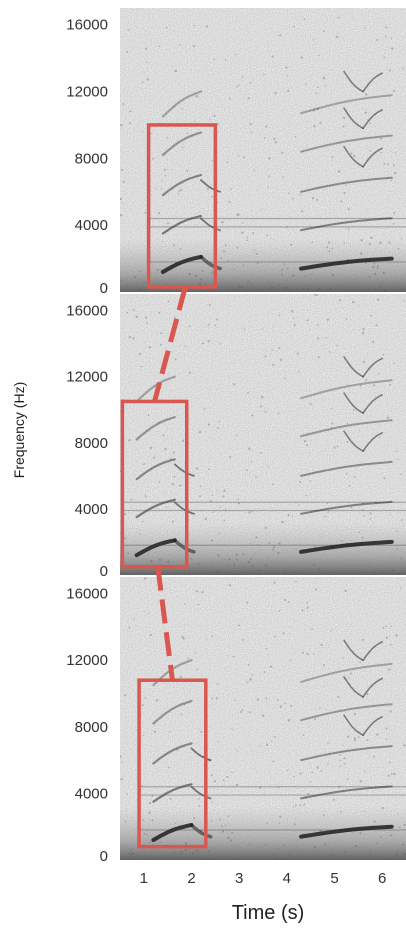  What do you see at coordinates (91, 158) in the screenshot?
I see `y-tick-label: 8000` at bounding box center [91, 158].